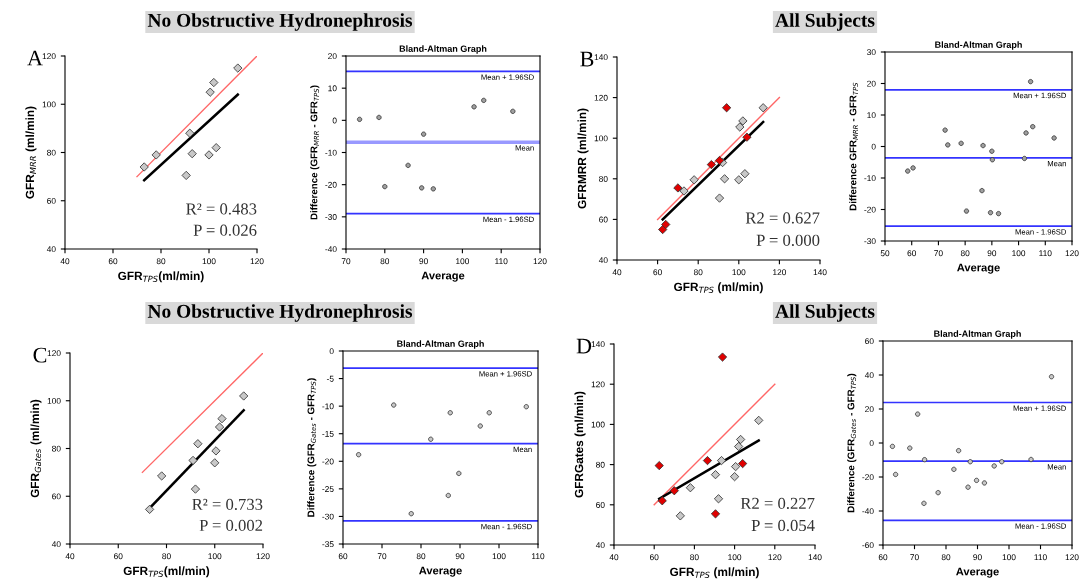  Describe the element at coordinates (788, 240) in the screenshot. I see `annotation: P = 0.000` at that location.